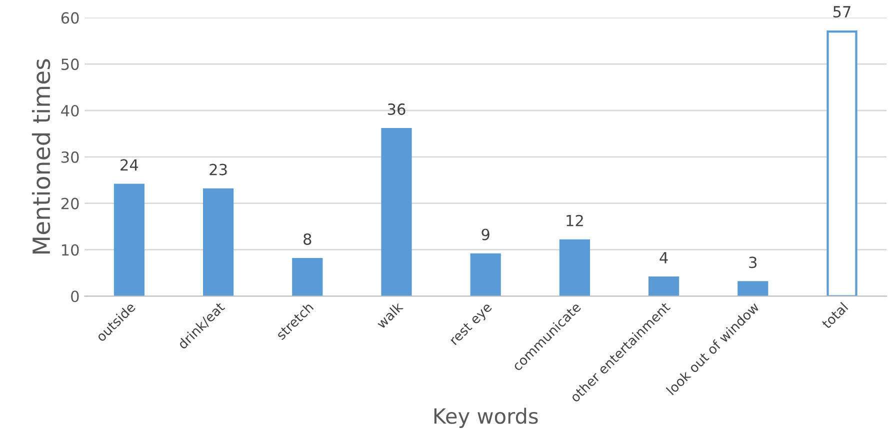 The height and width of the screenshot is (442, 891). Describe the element at coordinates (70, 157) in the screenshot. I see `y-tick-label: 30` at that location.